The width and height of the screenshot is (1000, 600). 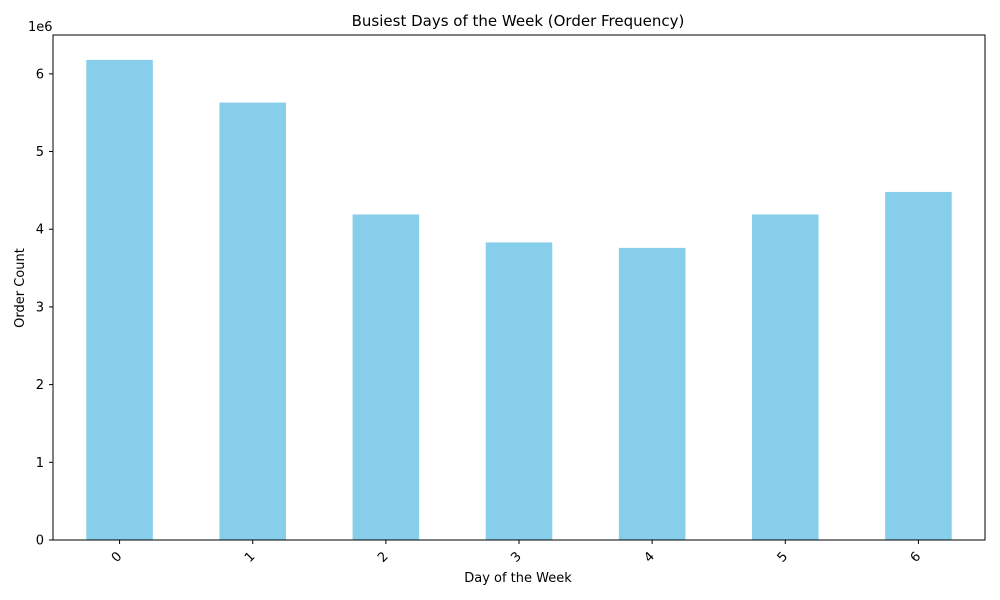 I want to click on y-tick-label-0: 0, so click(x=40, y=541).